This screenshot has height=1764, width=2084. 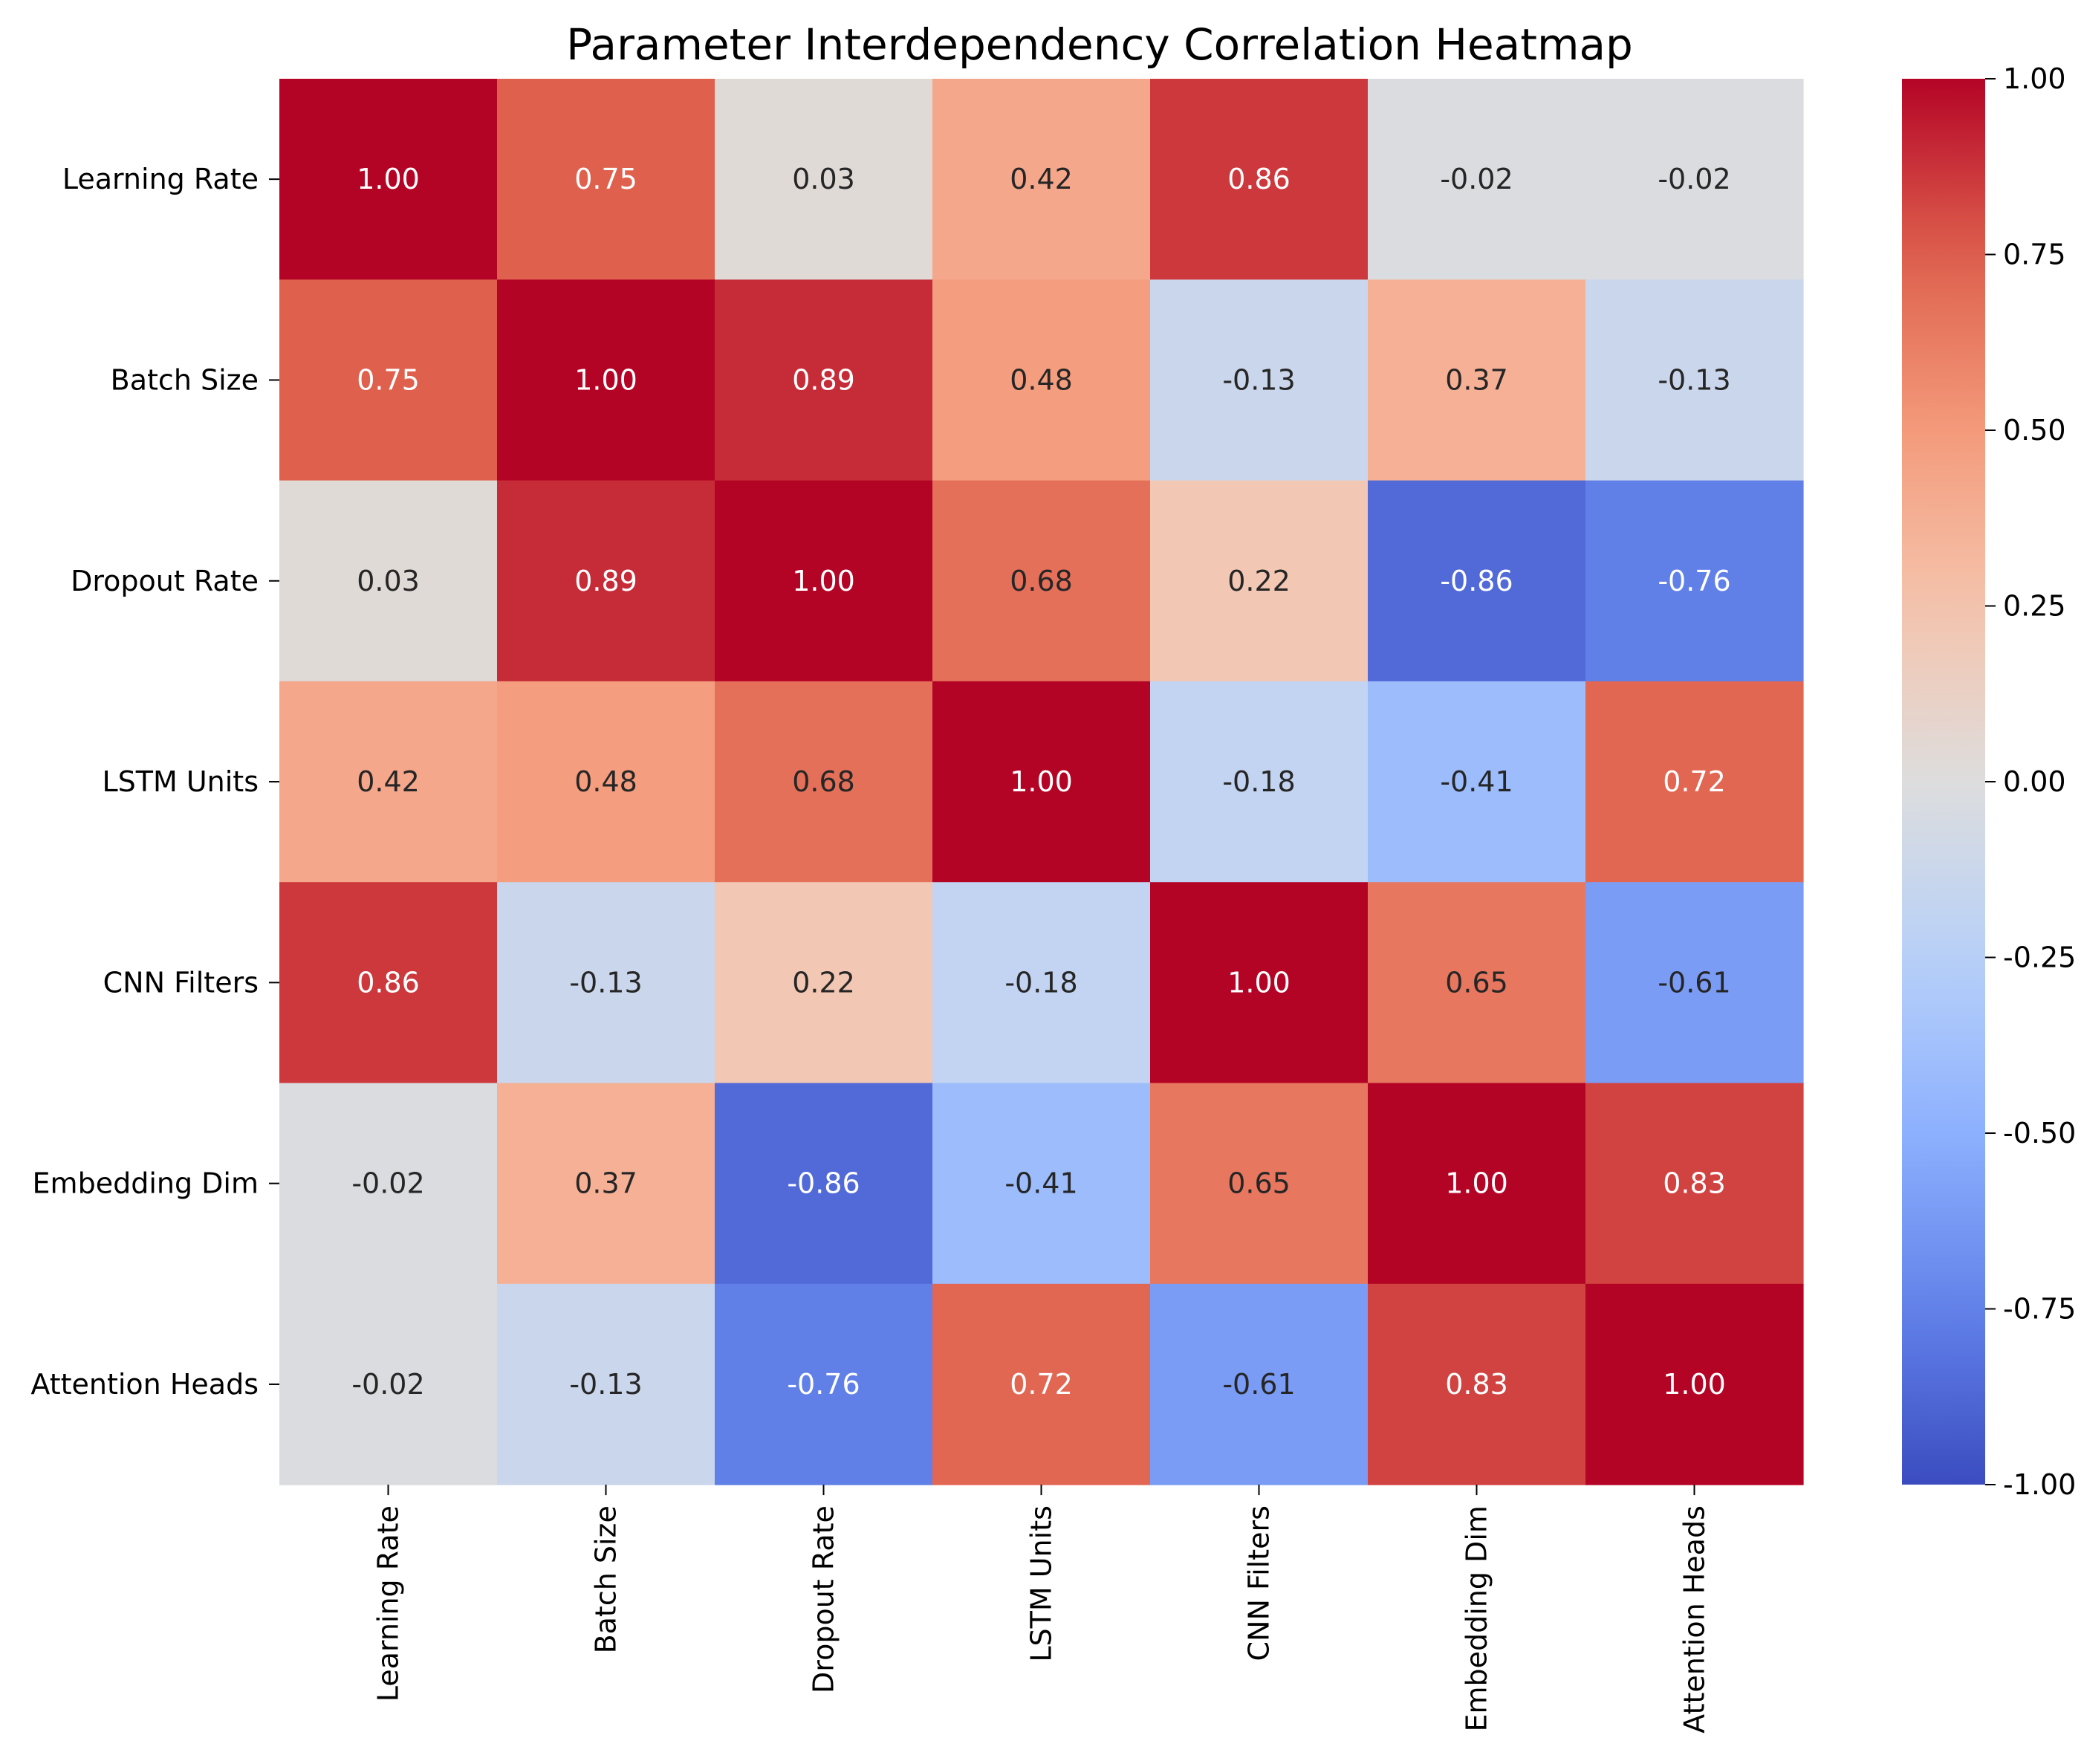 I want to click on x-tick-label: Embedding Dim, so click(x=1477, y=1618).